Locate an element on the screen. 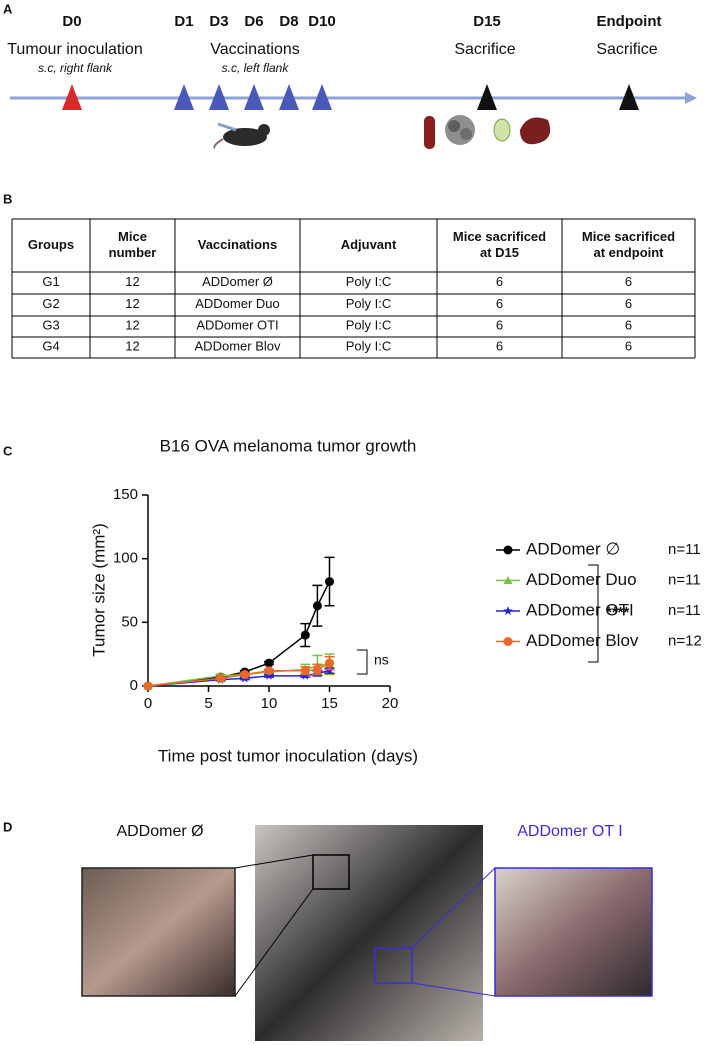 Image resolution: width=704 pixels, height=1046 pixels. event-subtitle: s.c, right flank is located at coordinates (75, 68).